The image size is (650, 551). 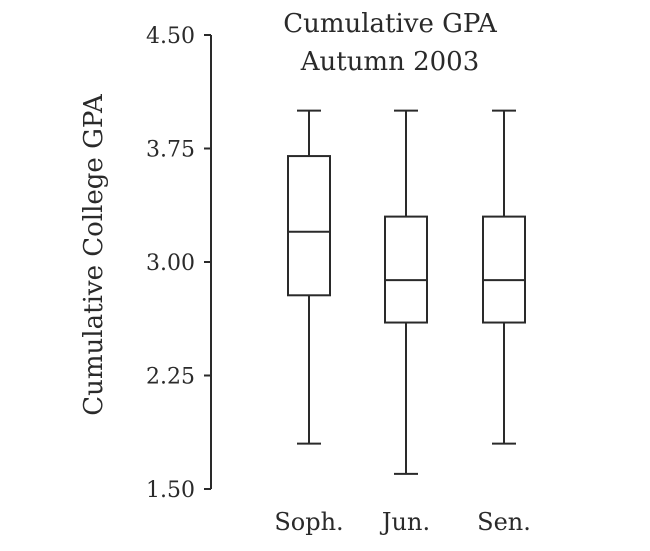 What do you see at coordinates (170, 36) in the screenshot?
I see `y-tick-label: 4.50` at bounding box center [170, 36].